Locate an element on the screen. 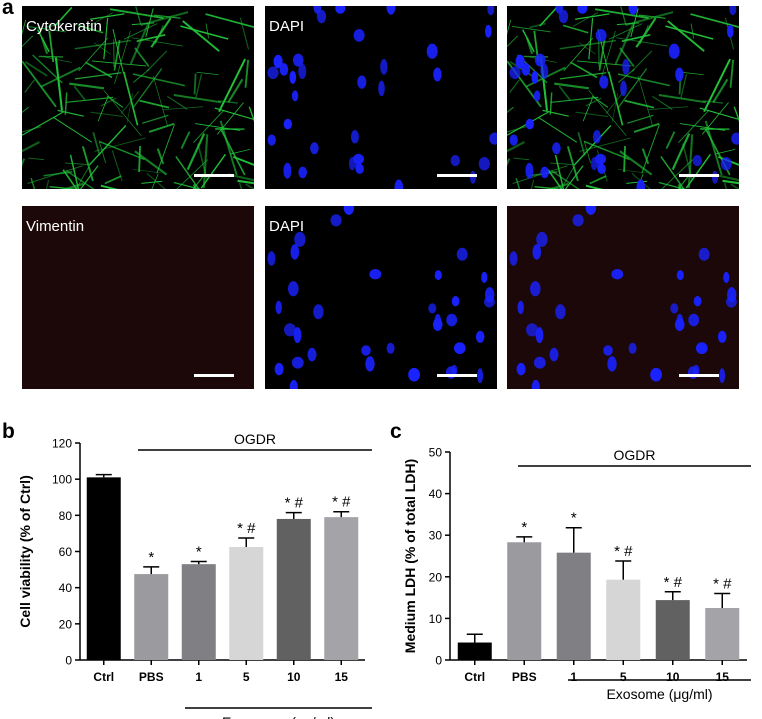 This screenshot has height=719, width=762. micrograph-label-cytokeratin: Cytokeratin is located at coordinates (64, 26).